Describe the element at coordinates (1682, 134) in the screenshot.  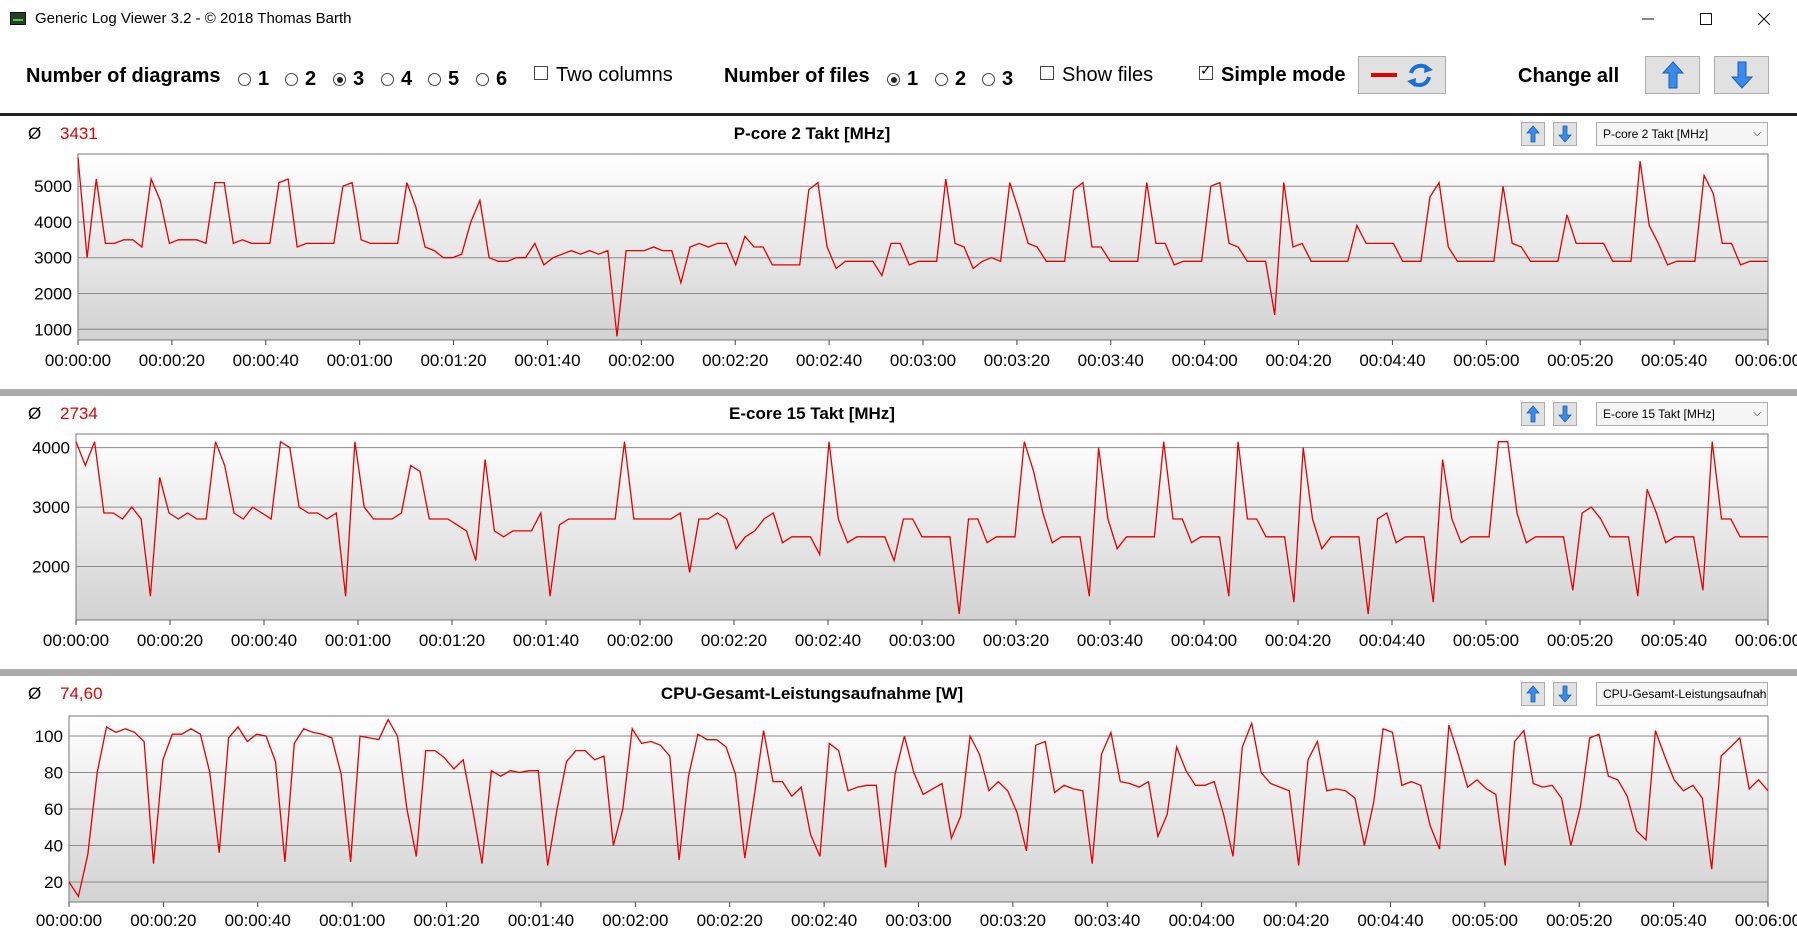
I see `channel-select: P-core 2 Takt [MHz] ⌵` at that location.